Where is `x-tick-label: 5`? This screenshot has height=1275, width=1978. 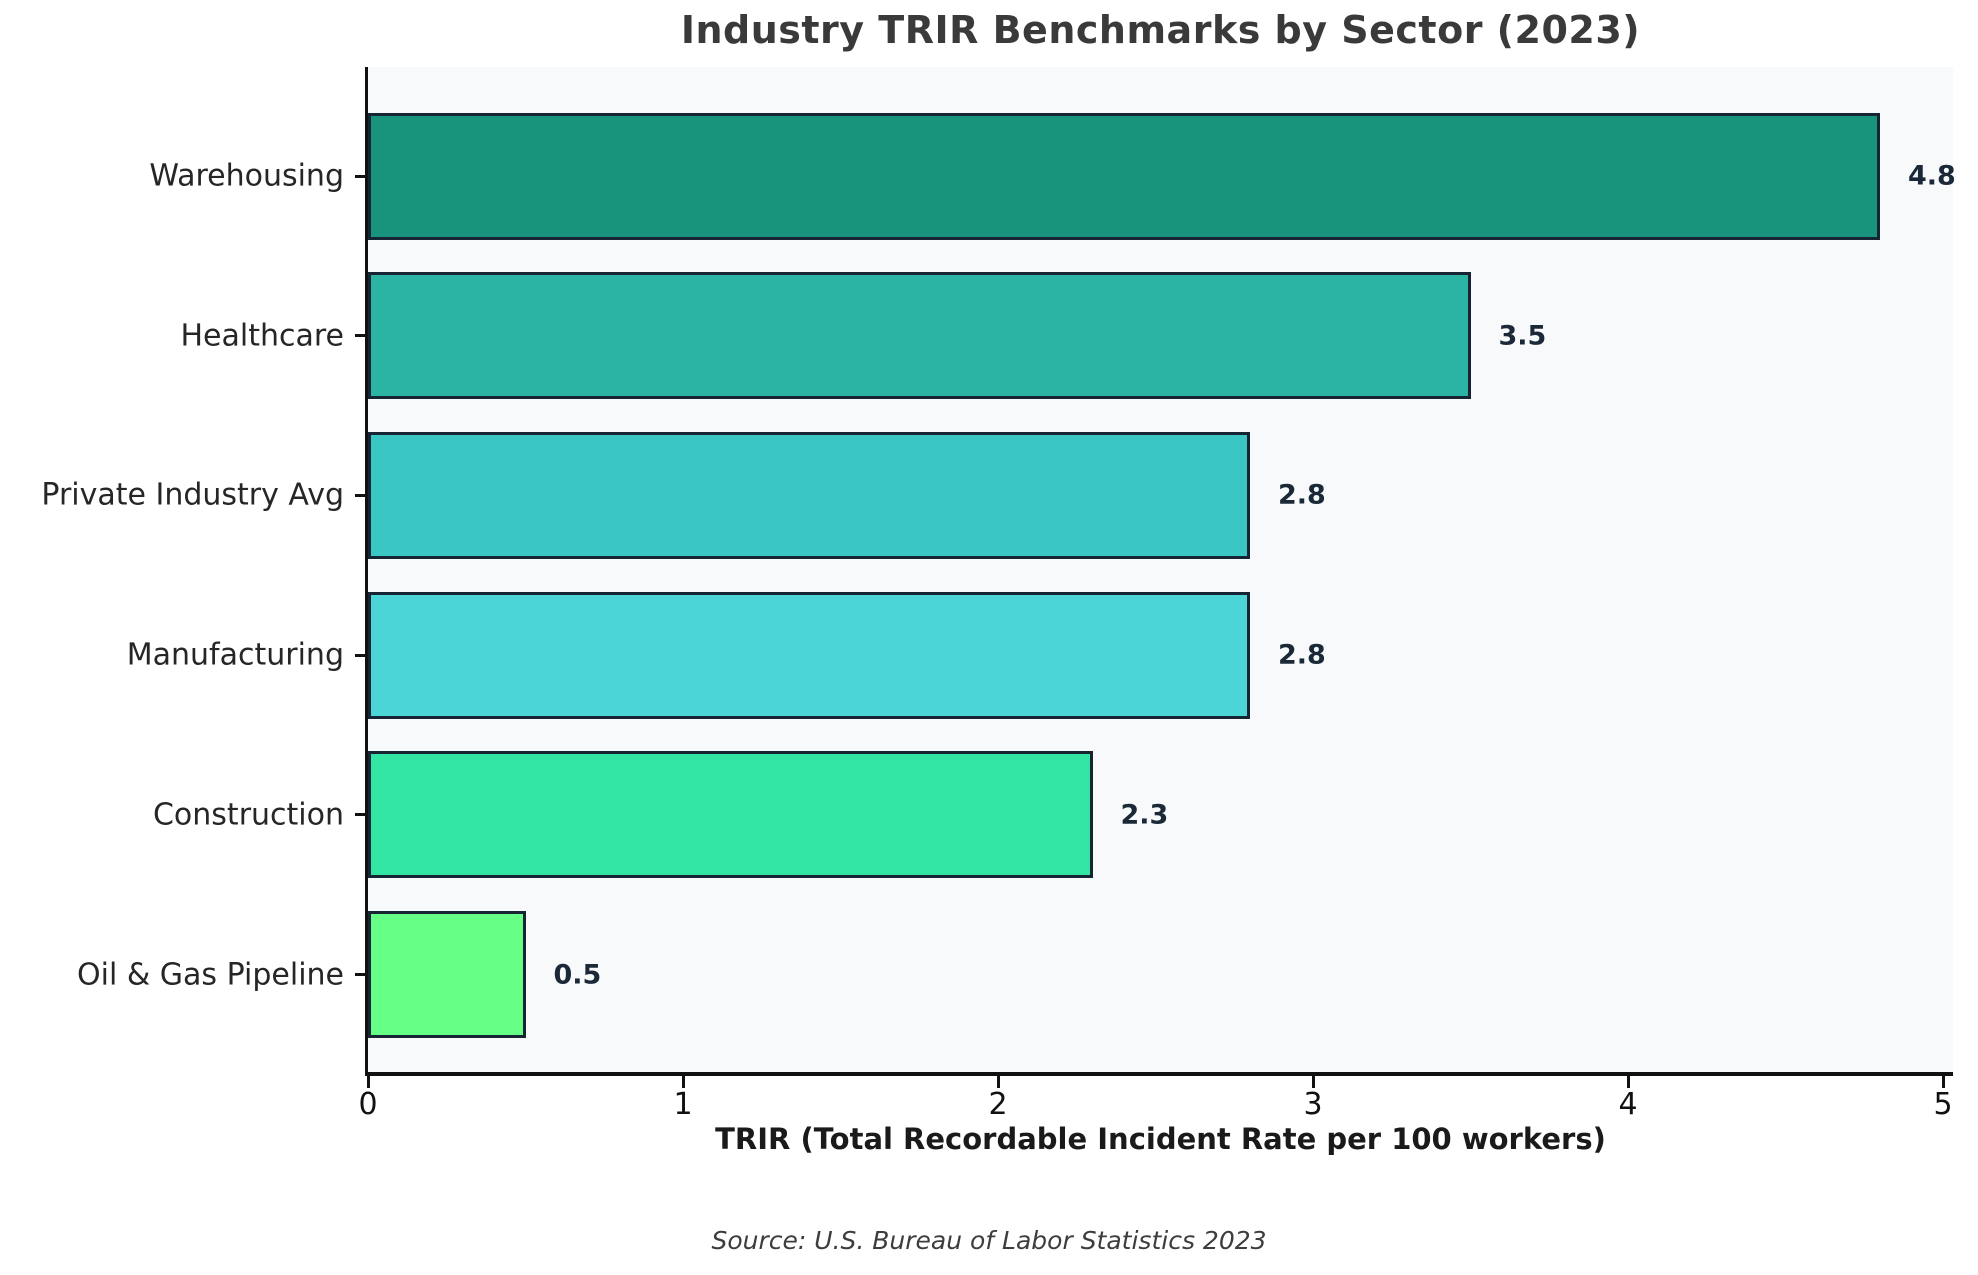 x-tick-label: 5 is located at coordinates (1943, 1104).